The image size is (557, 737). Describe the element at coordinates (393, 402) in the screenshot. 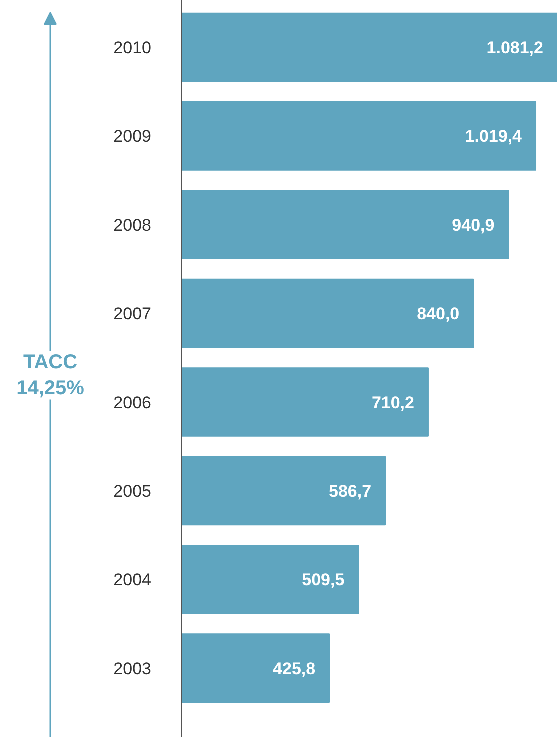

I see `data-label: 710,2` at that location.